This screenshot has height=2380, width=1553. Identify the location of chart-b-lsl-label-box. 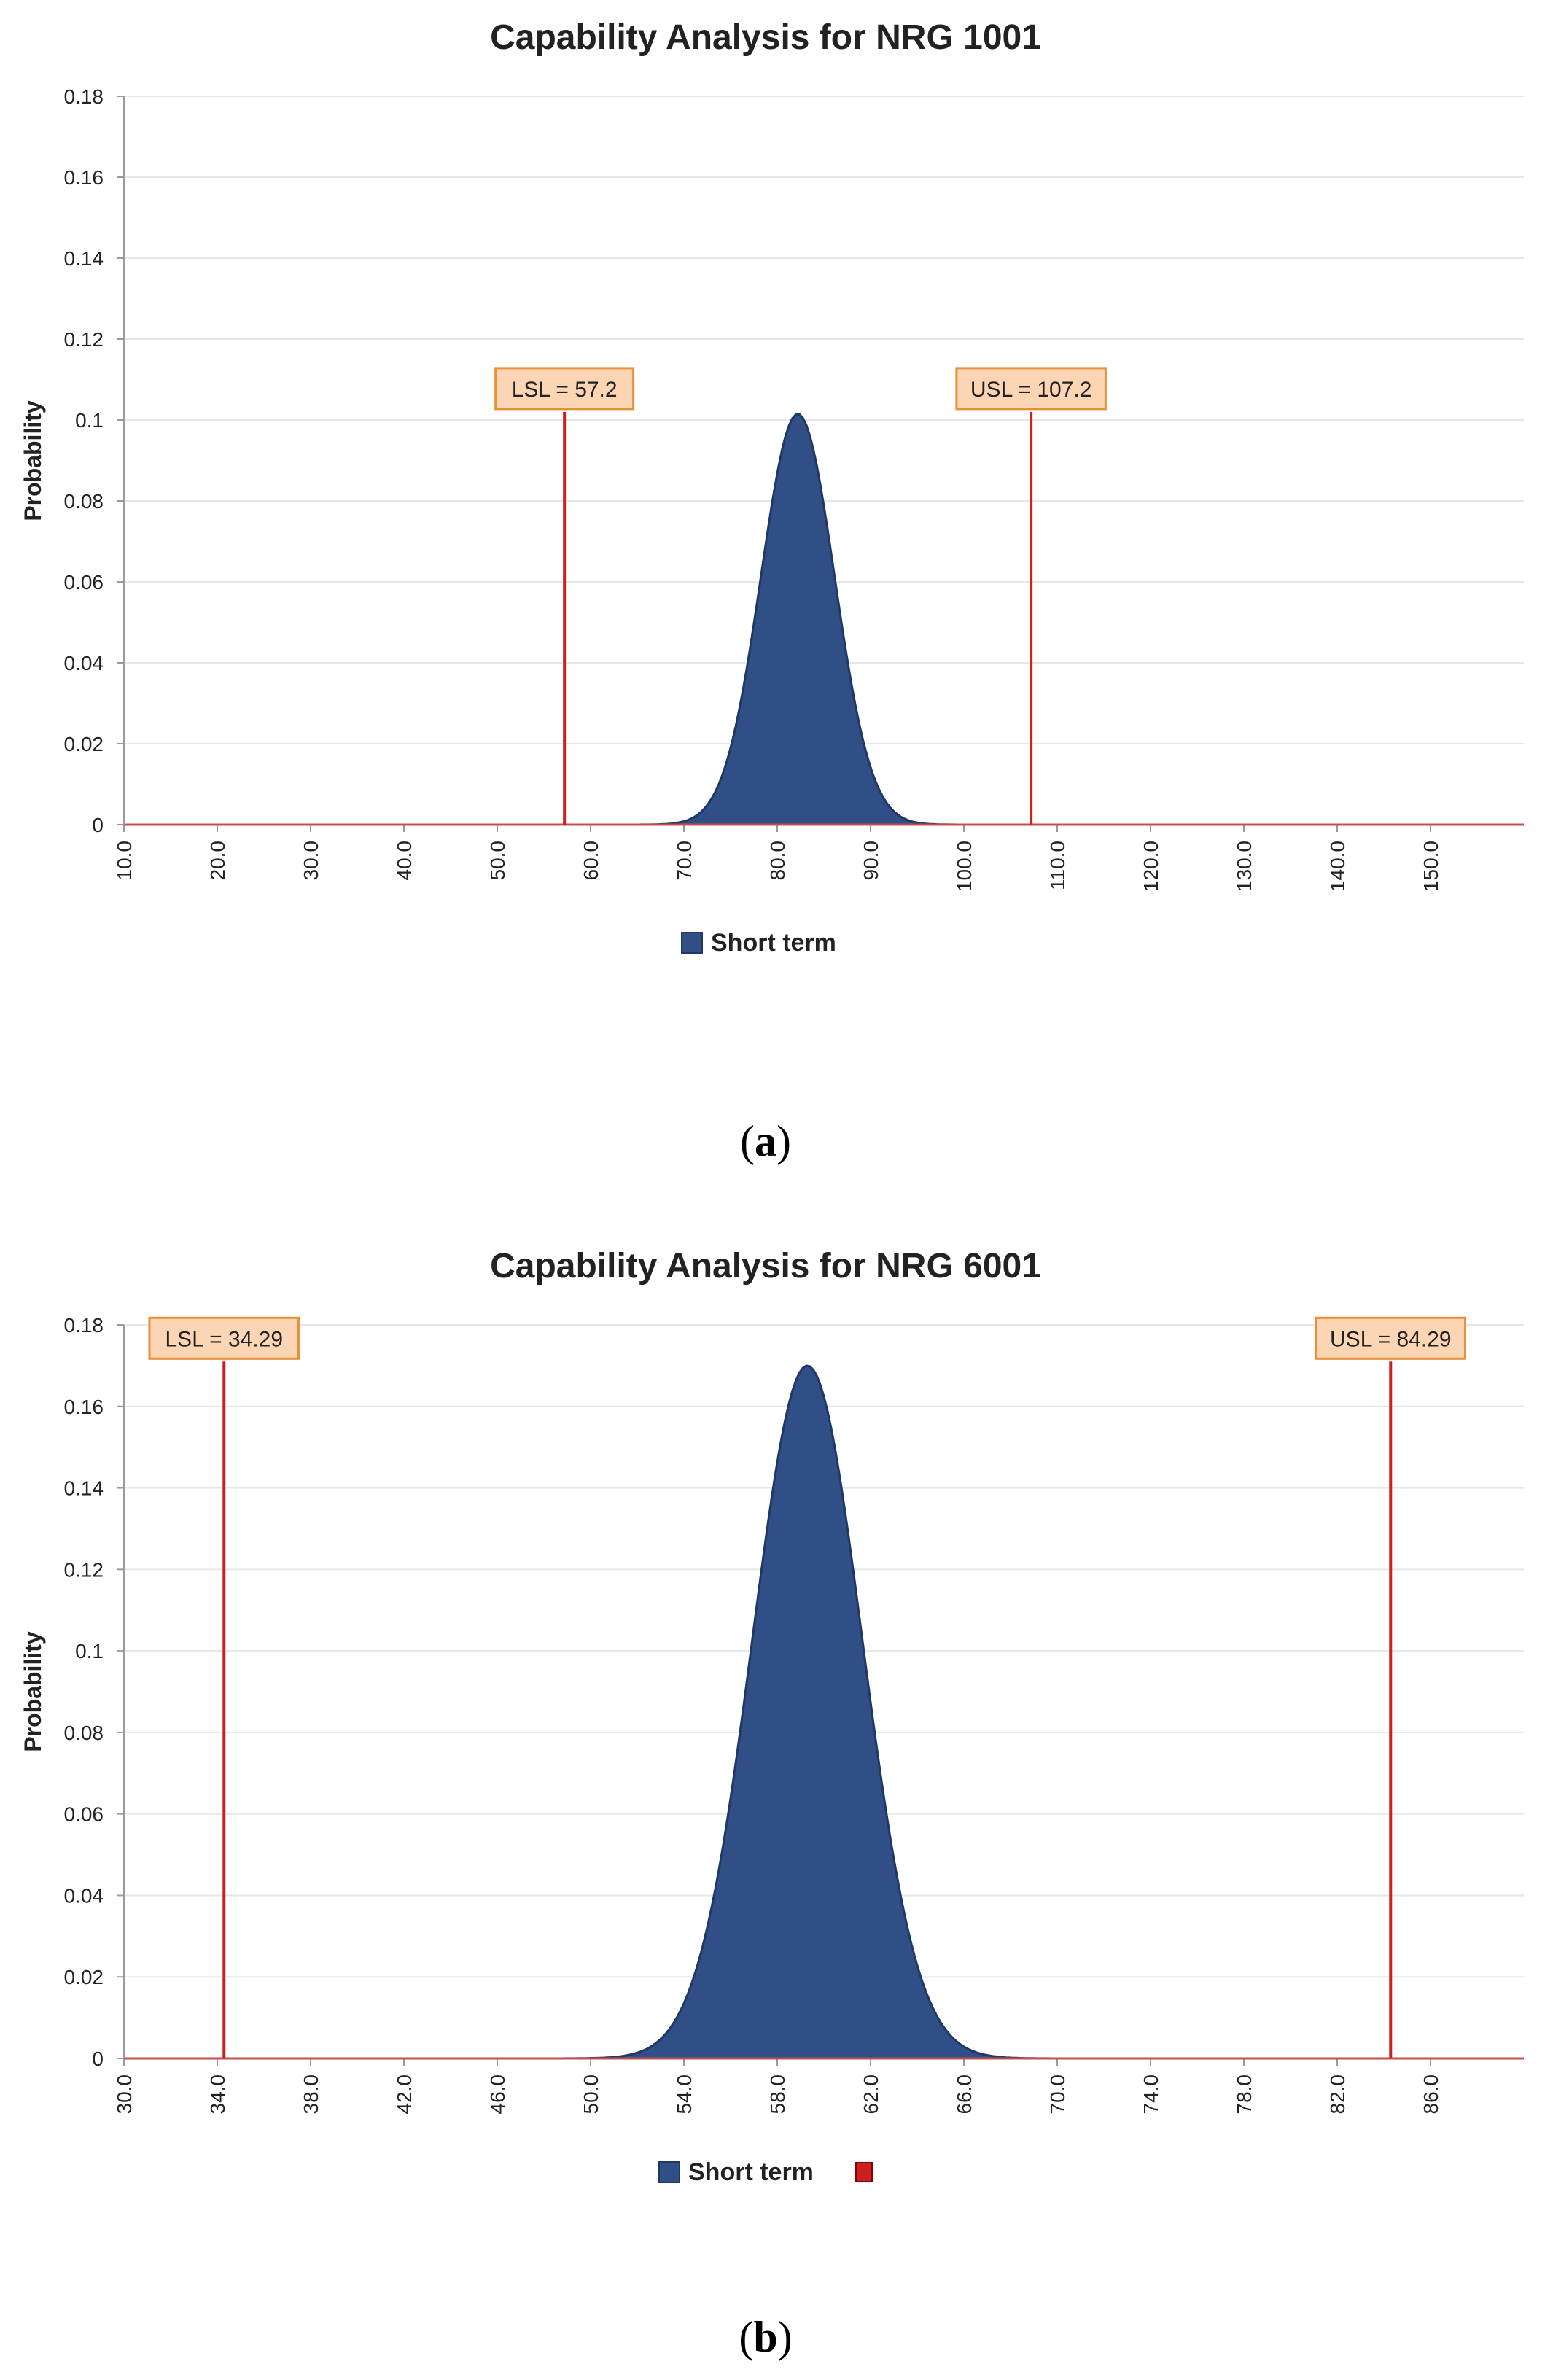
(224, 1338).